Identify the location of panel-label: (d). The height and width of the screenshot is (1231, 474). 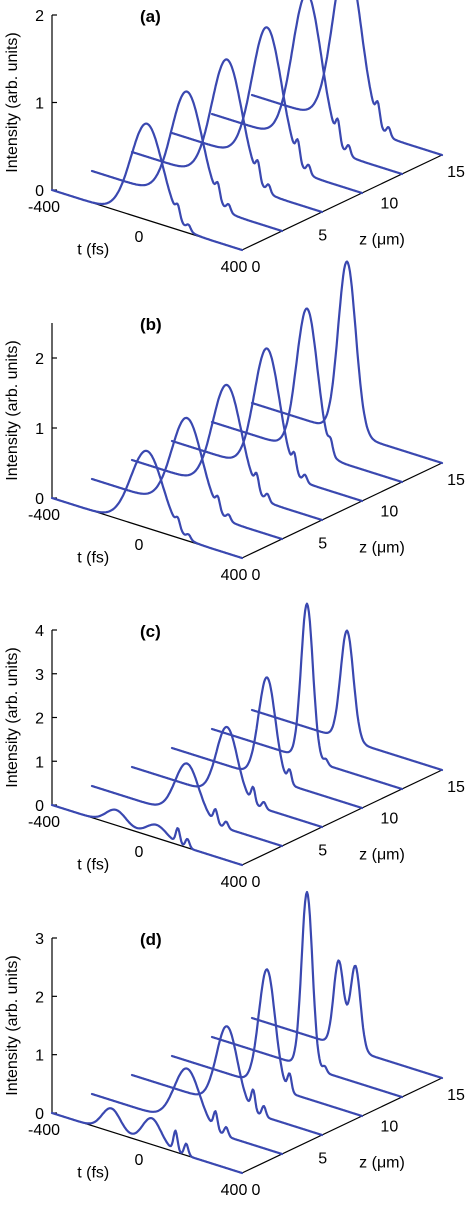
(151, 939).